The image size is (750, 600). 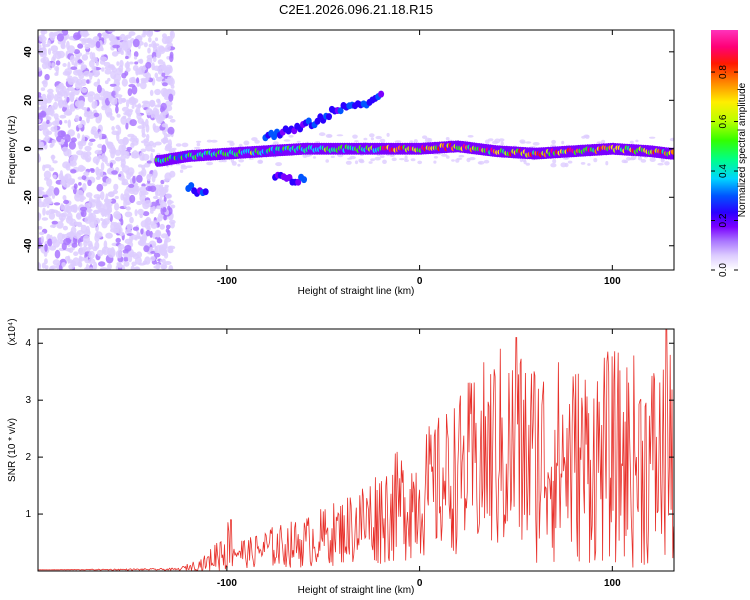 I want to click on spectrogram-band-core, so click(x=672, y=152).